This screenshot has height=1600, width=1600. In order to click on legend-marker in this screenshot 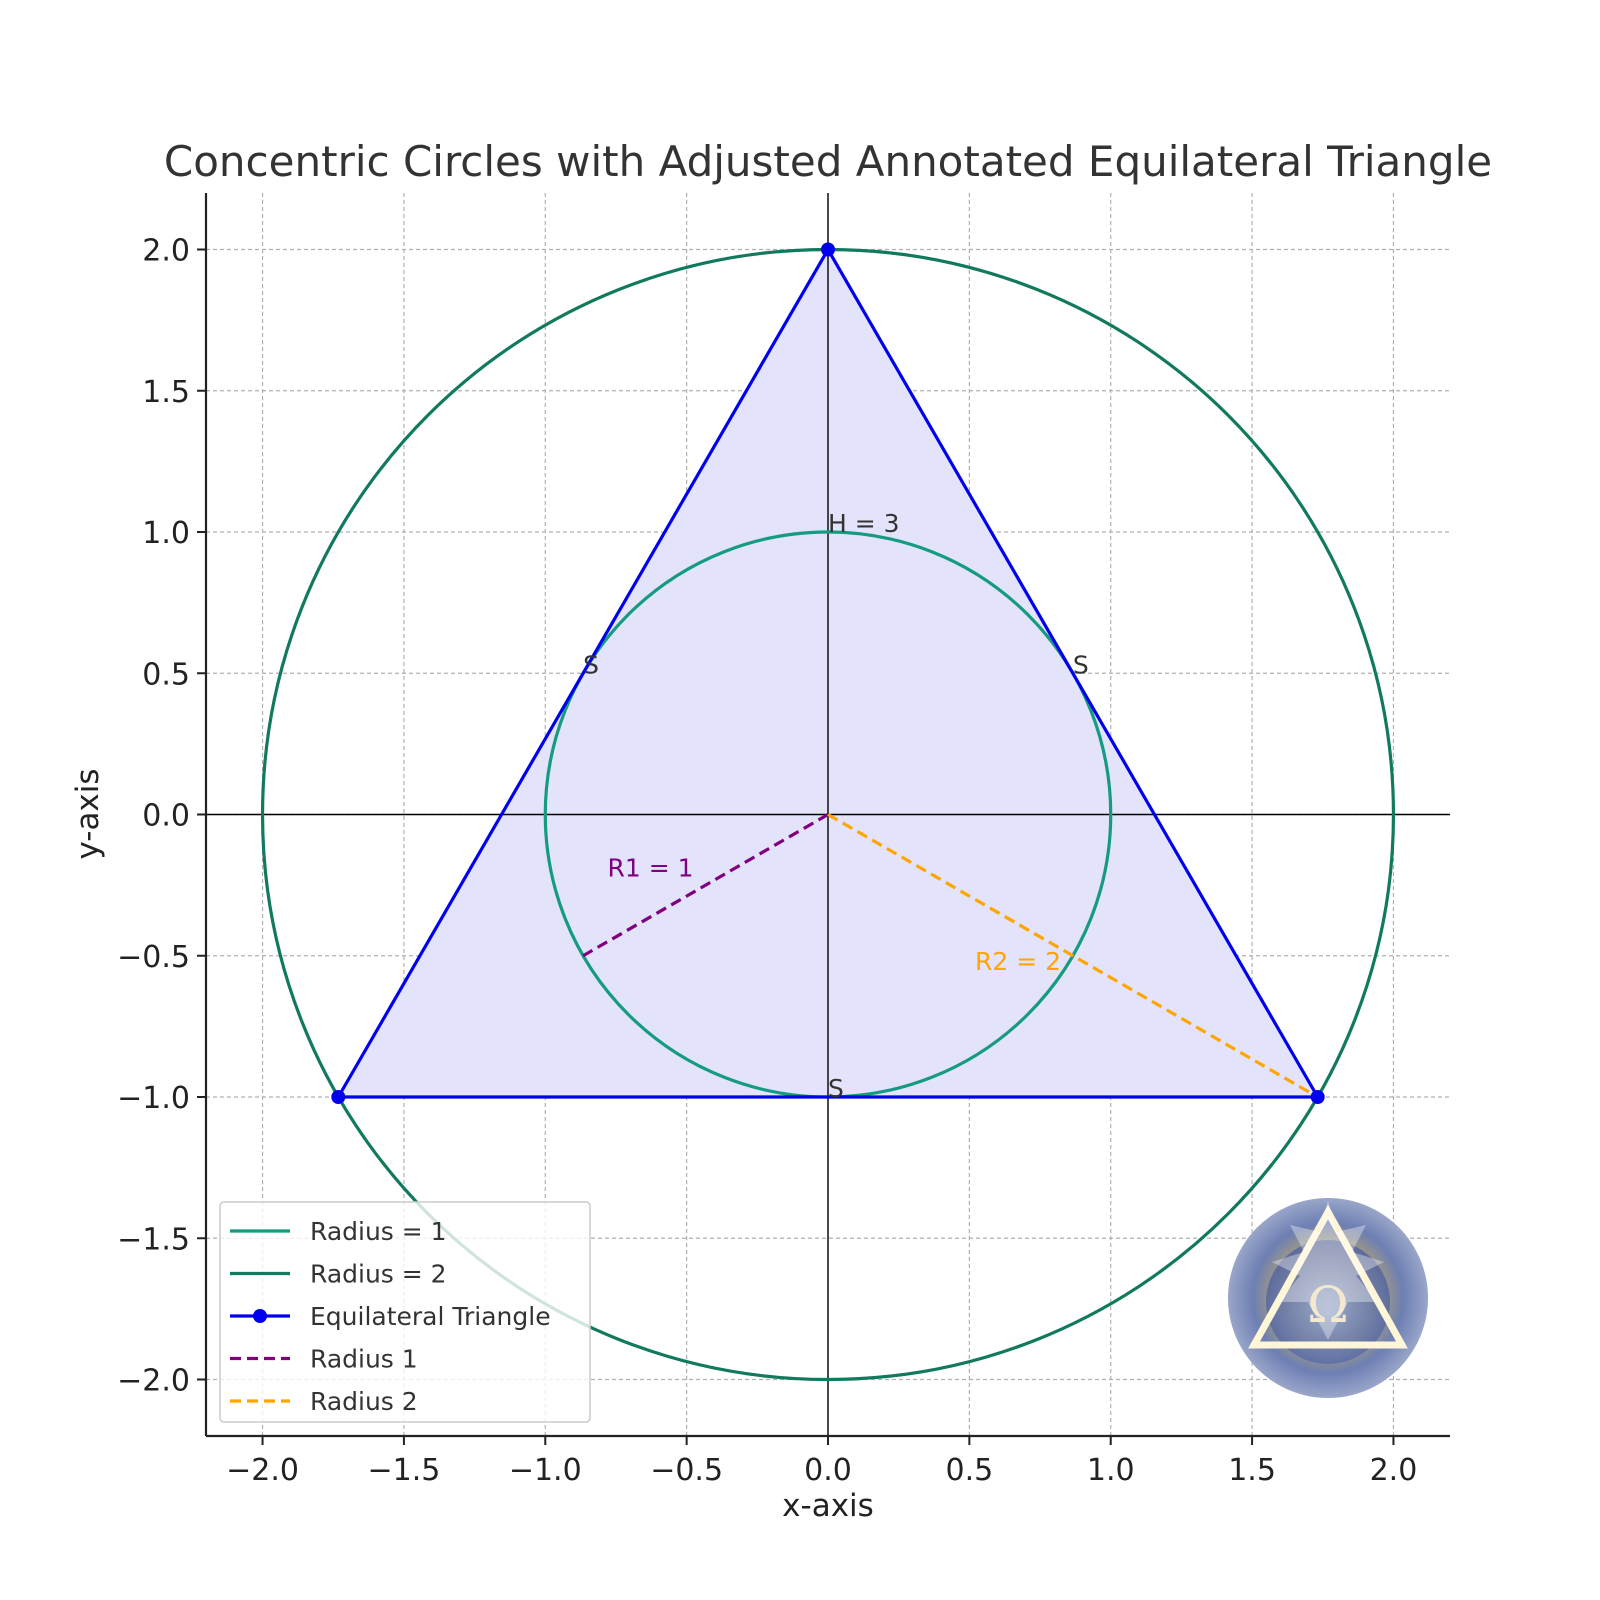, I will do `click(260, 1316)`.